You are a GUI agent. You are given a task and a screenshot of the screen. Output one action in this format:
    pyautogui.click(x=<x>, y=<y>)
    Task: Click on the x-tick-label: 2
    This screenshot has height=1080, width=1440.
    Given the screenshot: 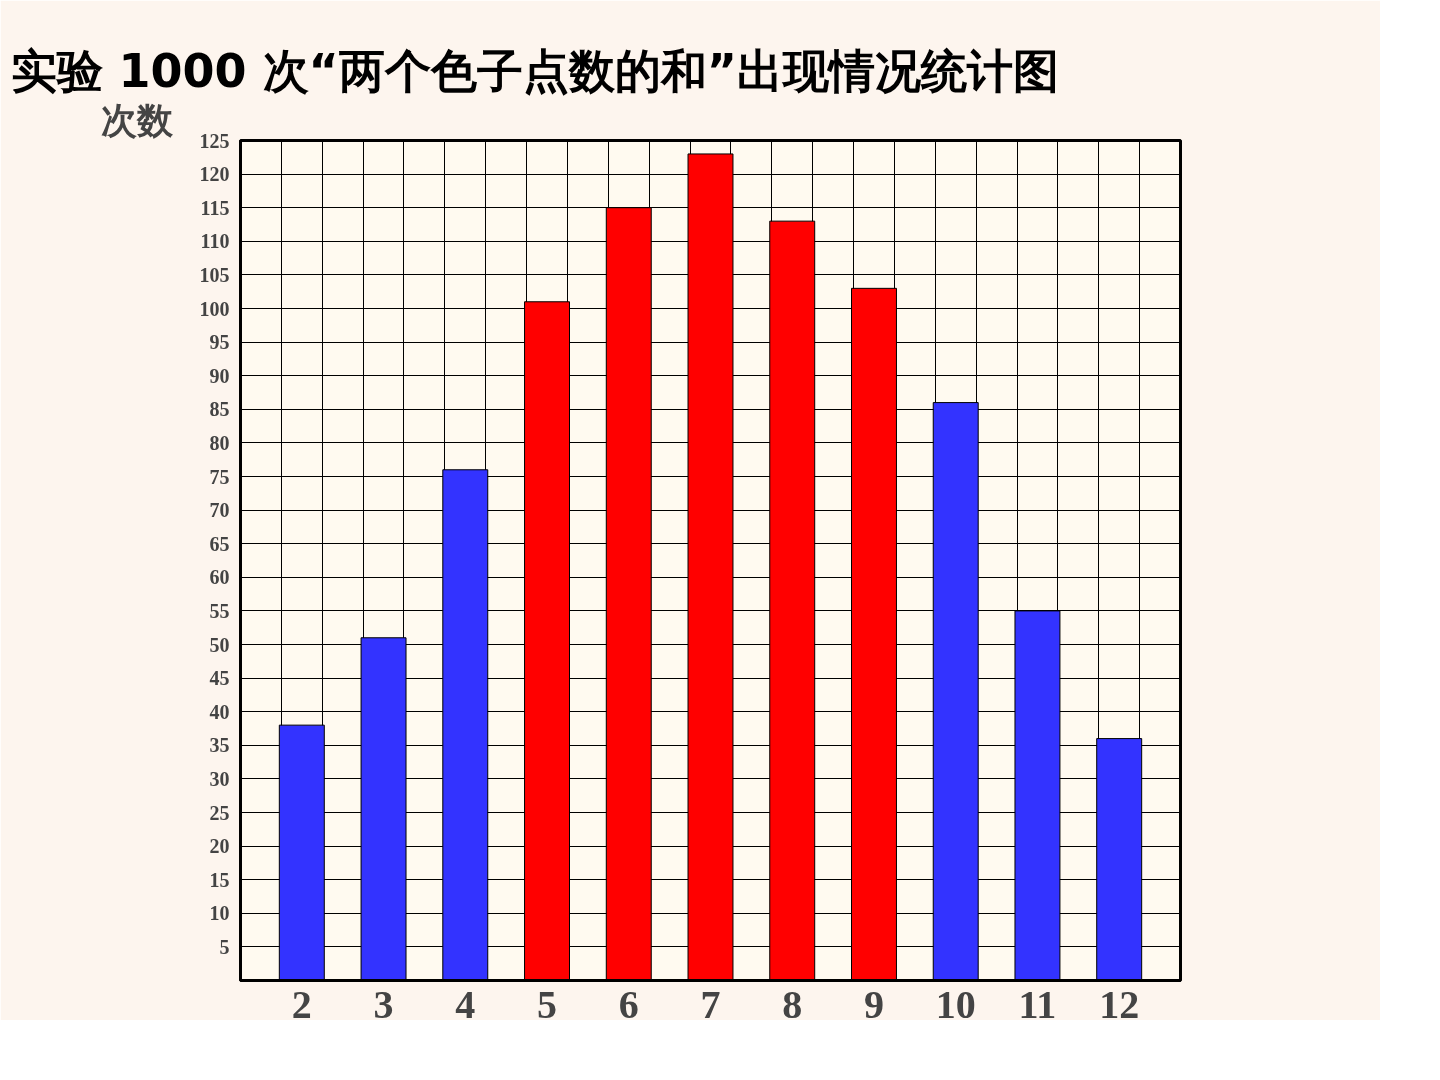 What is the action you would take?
    pyautogui.click(x=301, y=1004)
    